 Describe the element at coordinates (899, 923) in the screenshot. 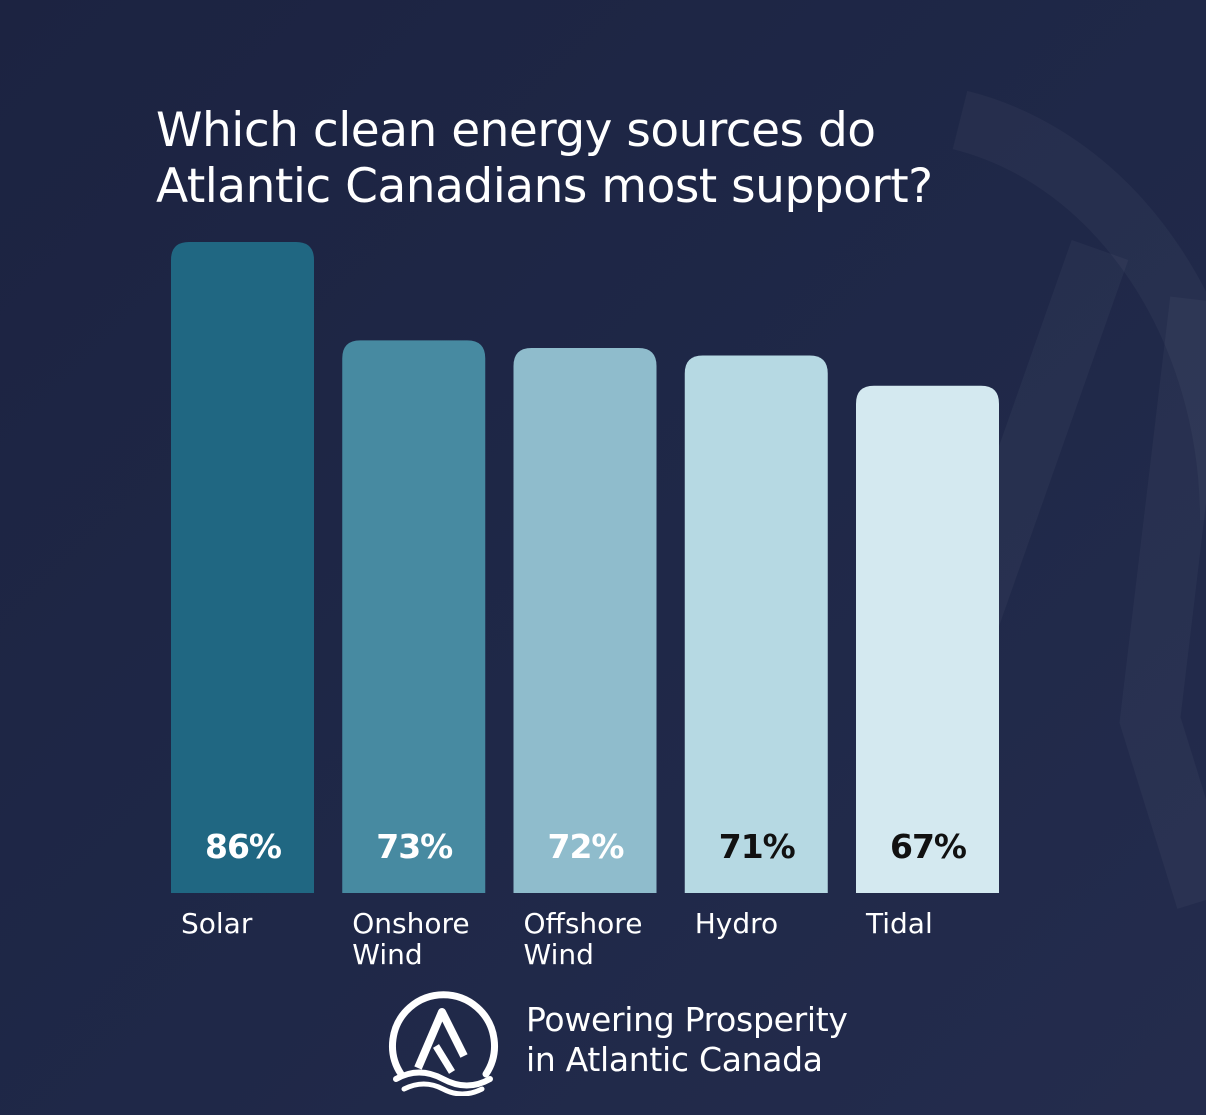

I see `category-label: Tidal` at that location.